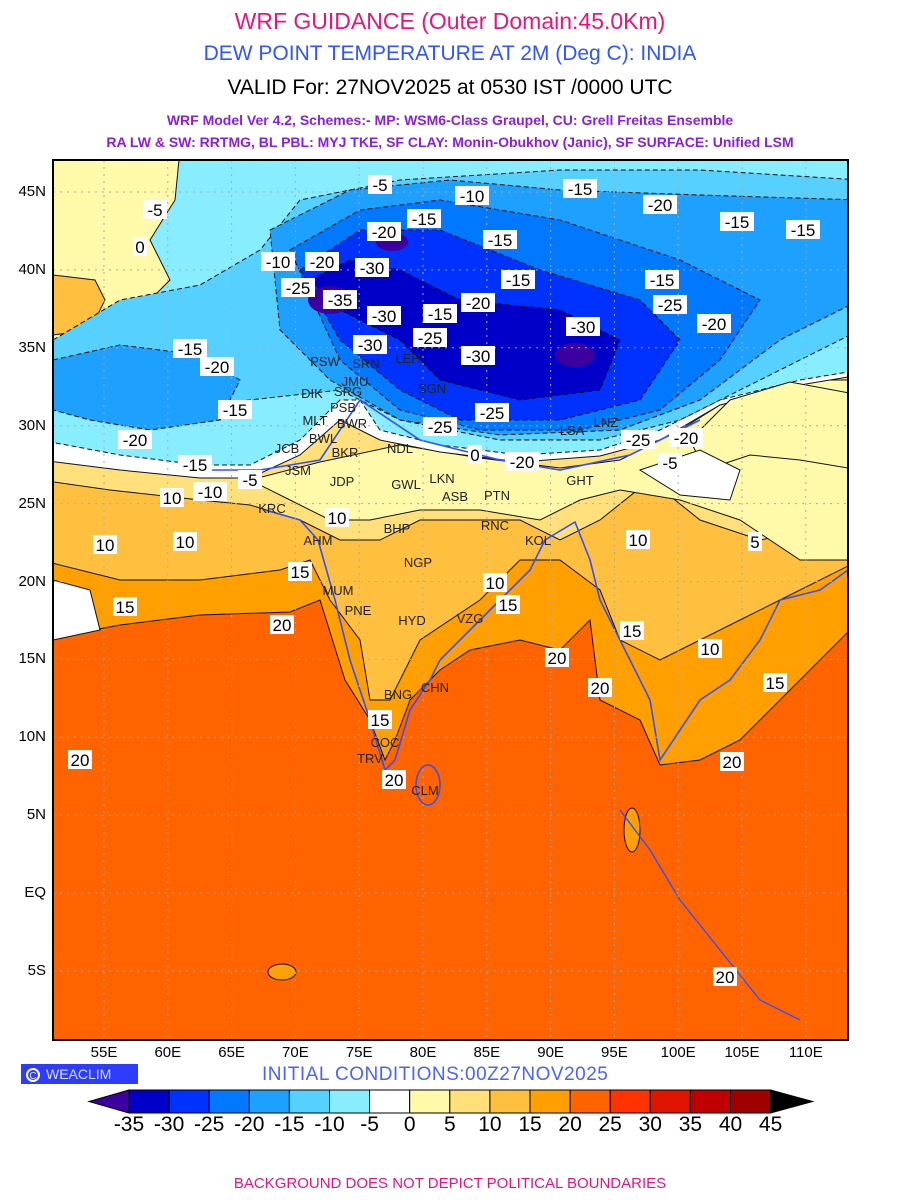 This screenshot has width=900, height=1200. What do you see at coordinates (550, 1052) in the screenshot?
I see `lon-label: 90E` at bounding box center [550, 1052].